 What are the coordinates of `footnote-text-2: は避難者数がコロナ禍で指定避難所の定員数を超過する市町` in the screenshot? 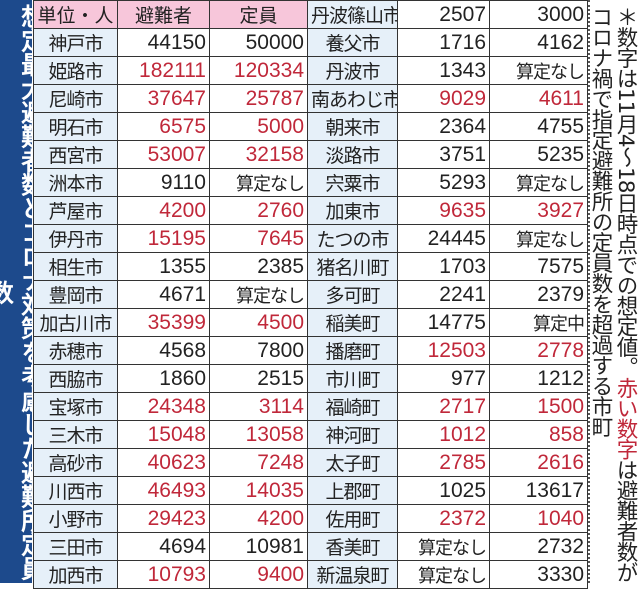 It's located at (613, 294).